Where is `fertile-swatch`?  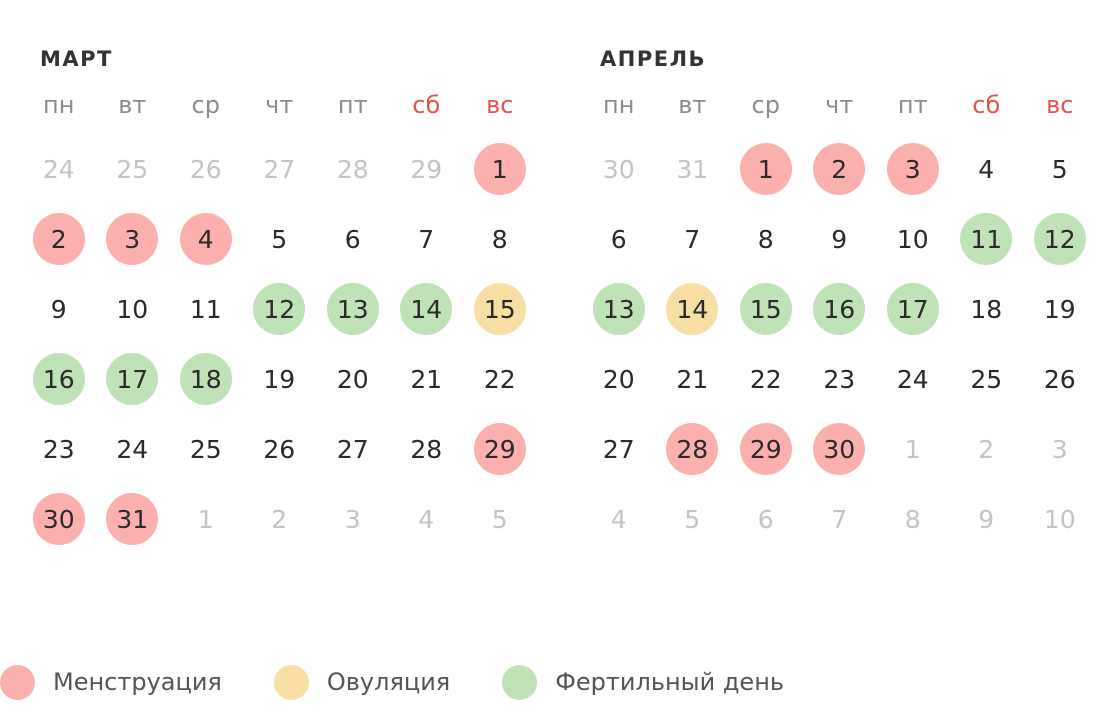 fertile-swatch is located at coordinates (520, 682).